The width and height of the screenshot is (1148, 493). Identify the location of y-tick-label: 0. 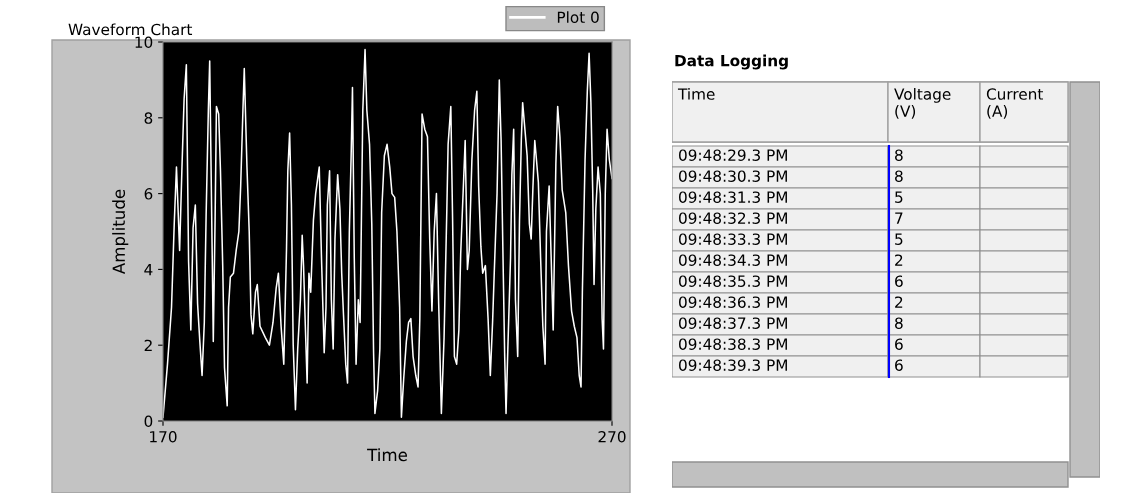
(148, 421).